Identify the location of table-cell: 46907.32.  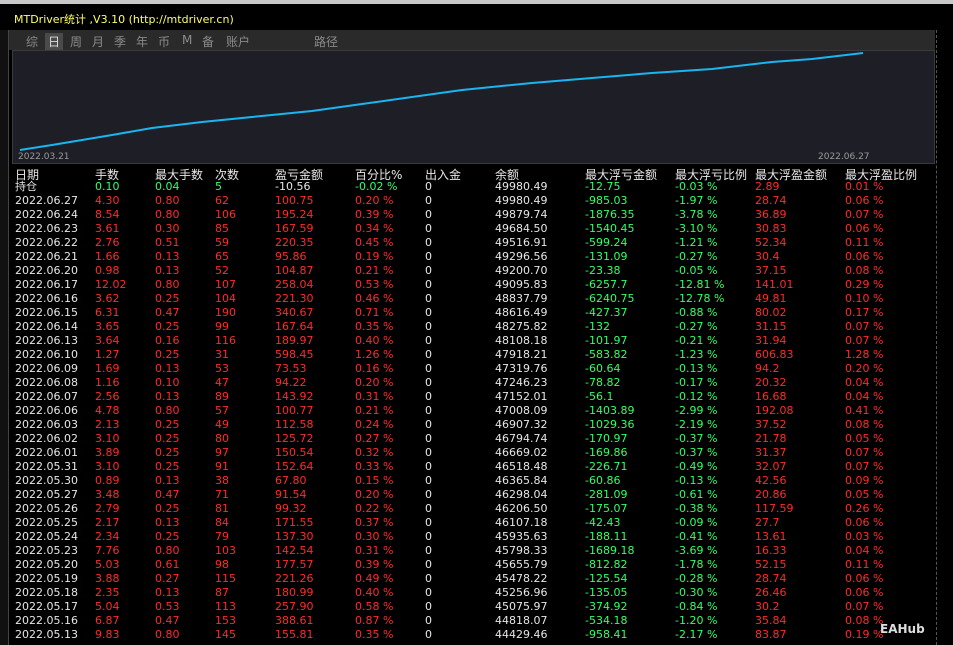
(521, 425).